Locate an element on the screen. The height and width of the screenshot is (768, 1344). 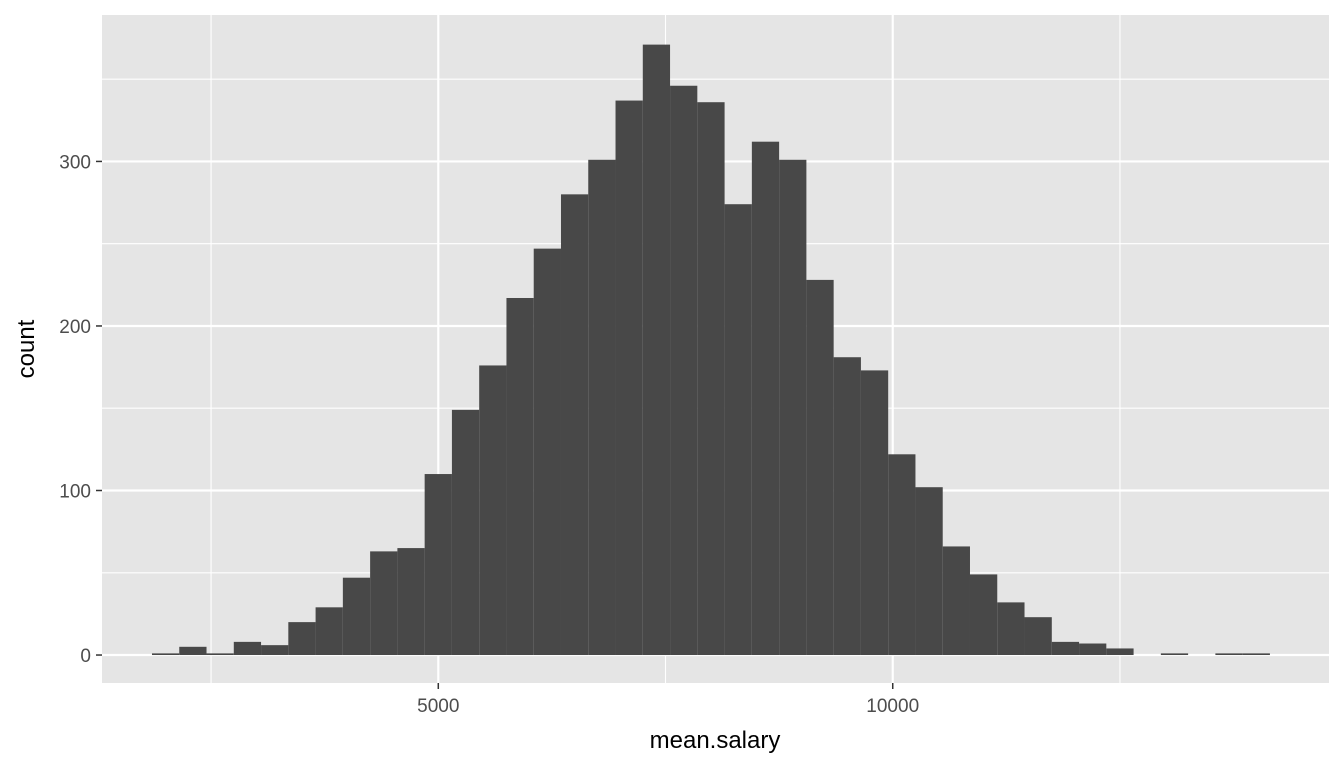
x-tick-label: 10000 is located at coordinates (892, 706).